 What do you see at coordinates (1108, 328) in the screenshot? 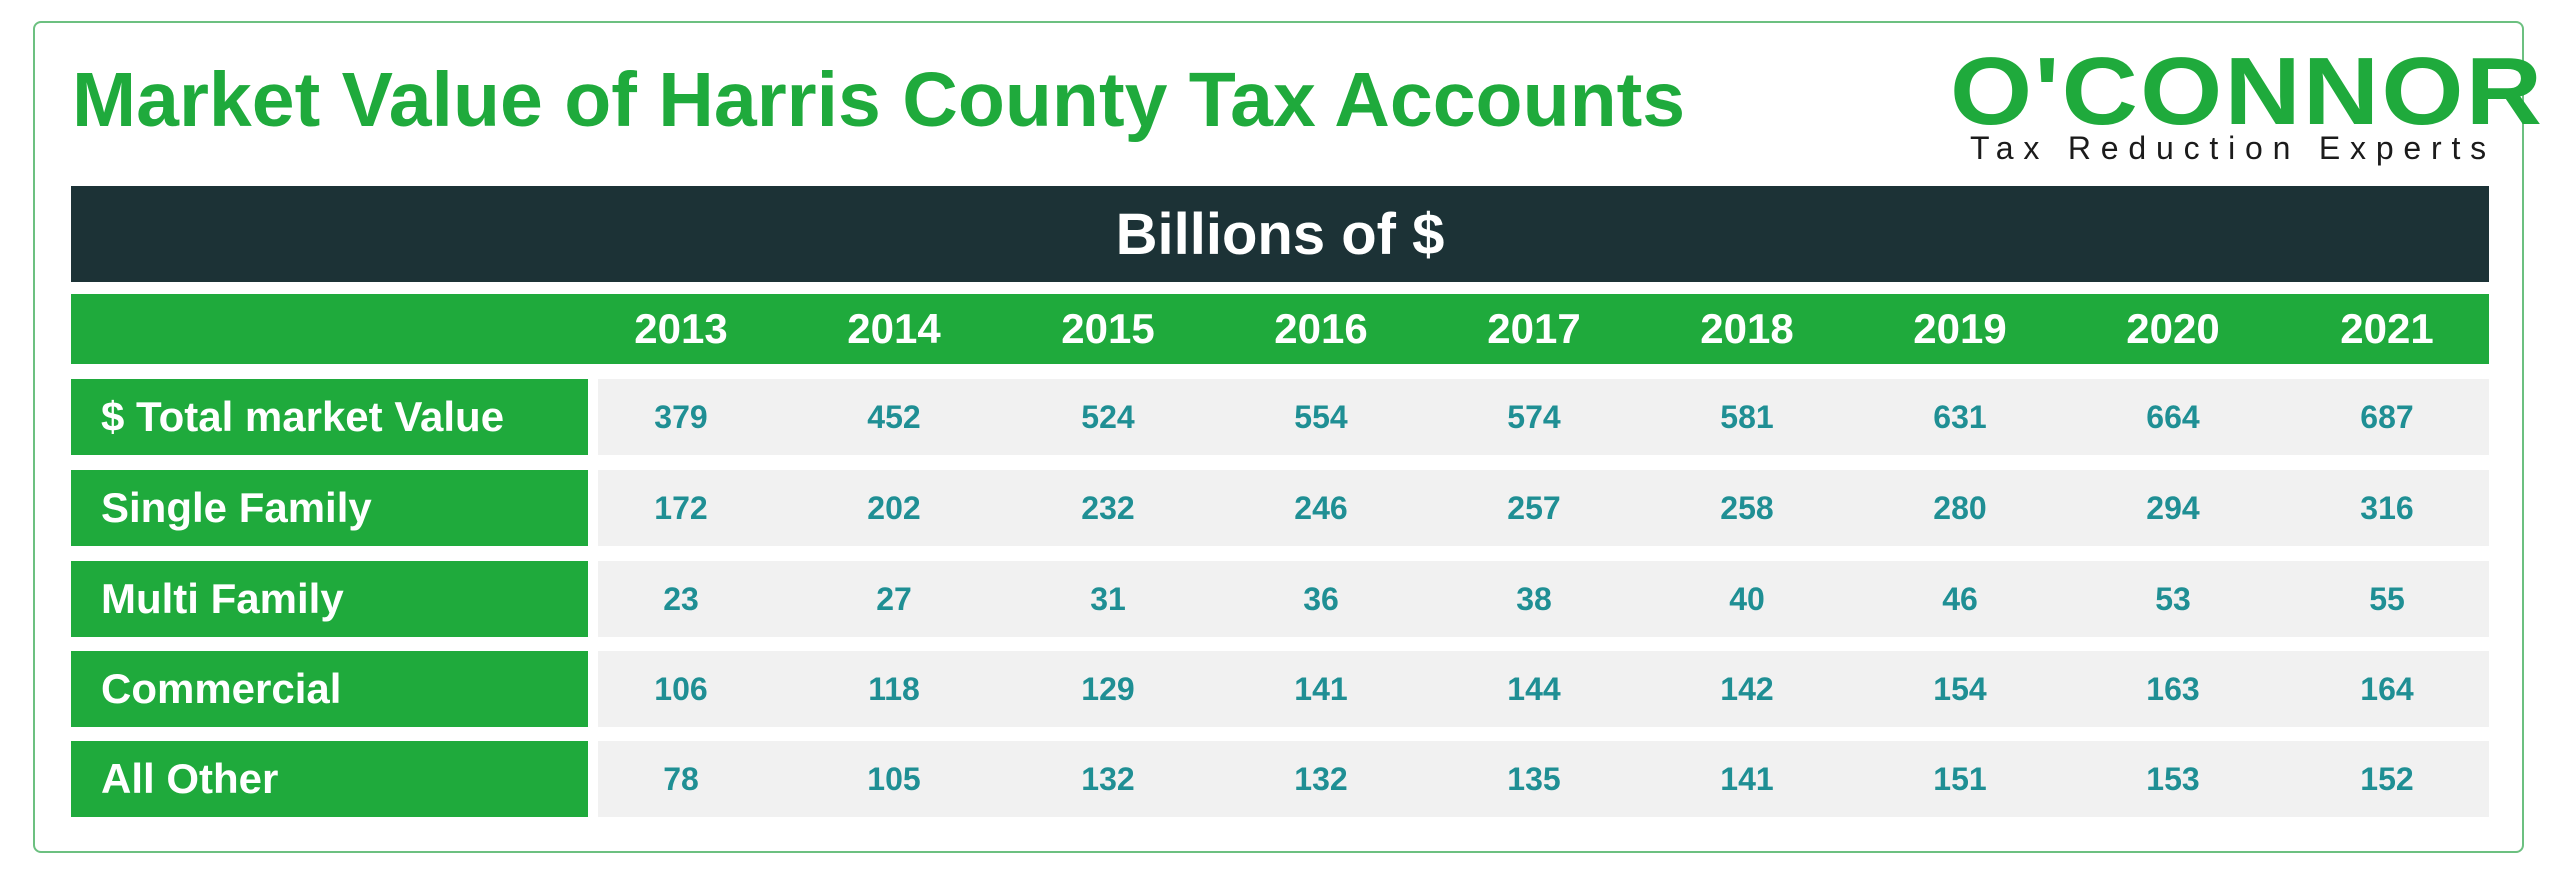
I see `year-header-2015: 2015` at bounding box center [1108, 328].